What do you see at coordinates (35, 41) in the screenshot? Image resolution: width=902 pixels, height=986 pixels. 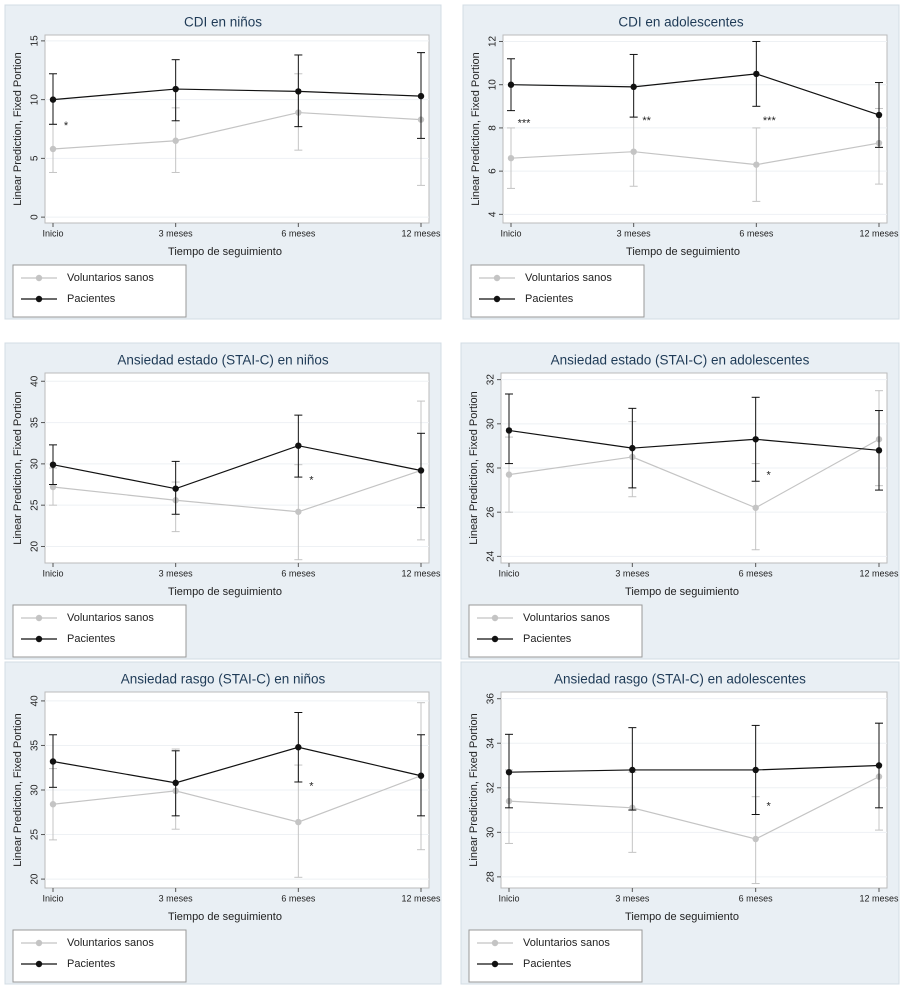 I see `y-tick-label: 15` at bounding box center [35, 41].